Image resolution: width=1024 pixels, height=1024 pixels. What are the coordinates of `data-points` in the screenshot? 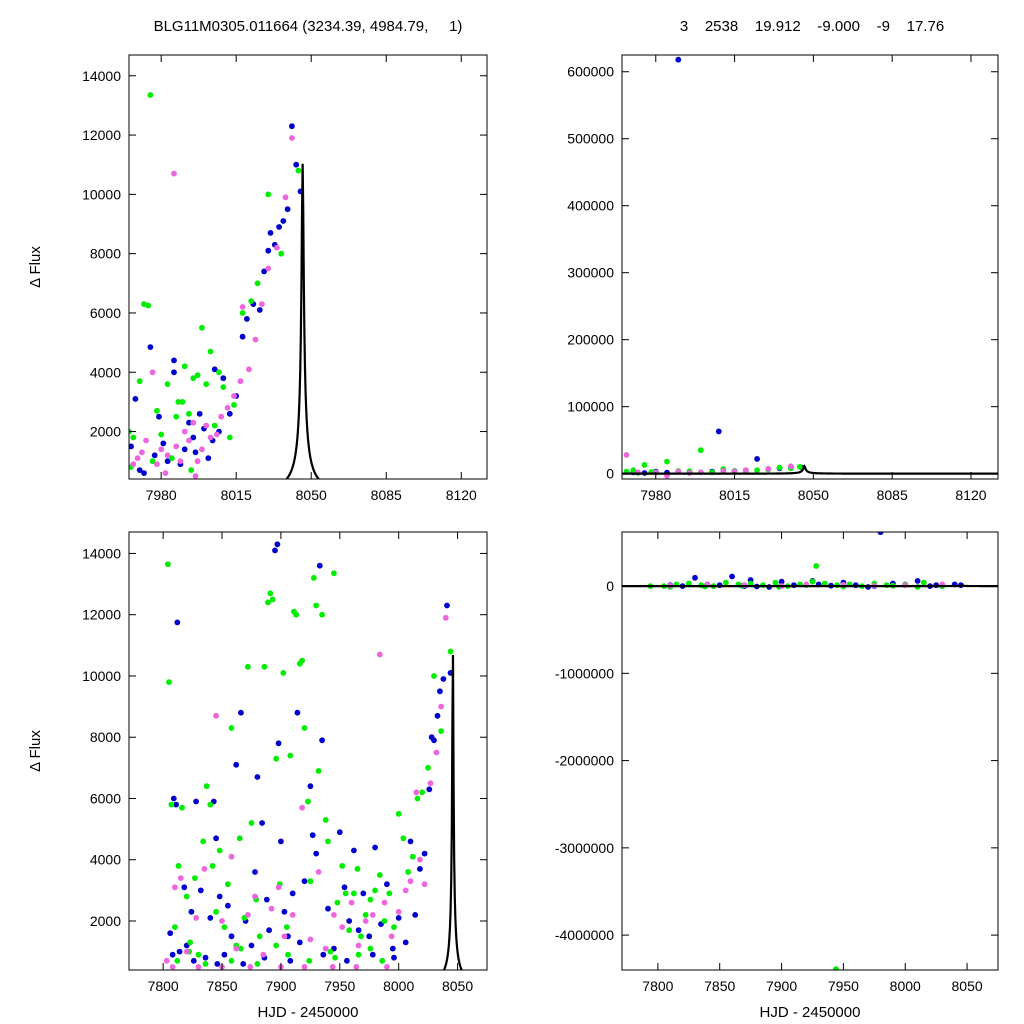 It's located at (216, 285).